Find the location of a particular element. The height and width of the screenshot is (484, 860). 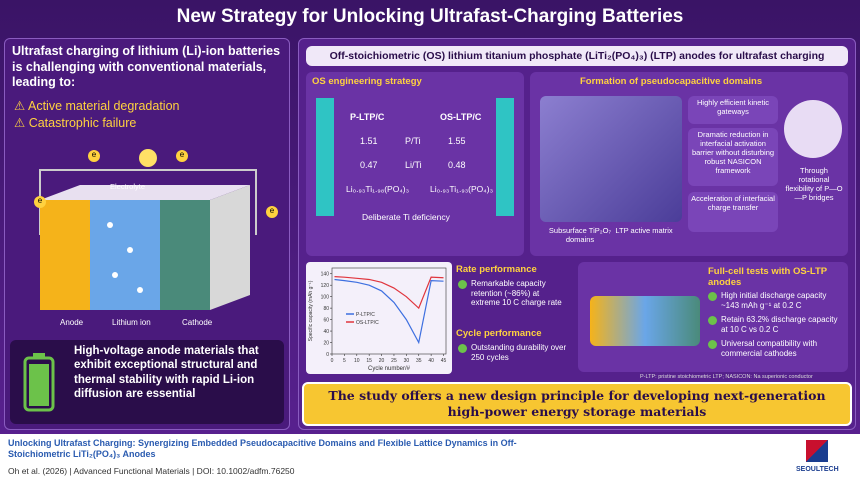

problem: ⚠ Catastrophic failure is located at coordinates (75, 122).